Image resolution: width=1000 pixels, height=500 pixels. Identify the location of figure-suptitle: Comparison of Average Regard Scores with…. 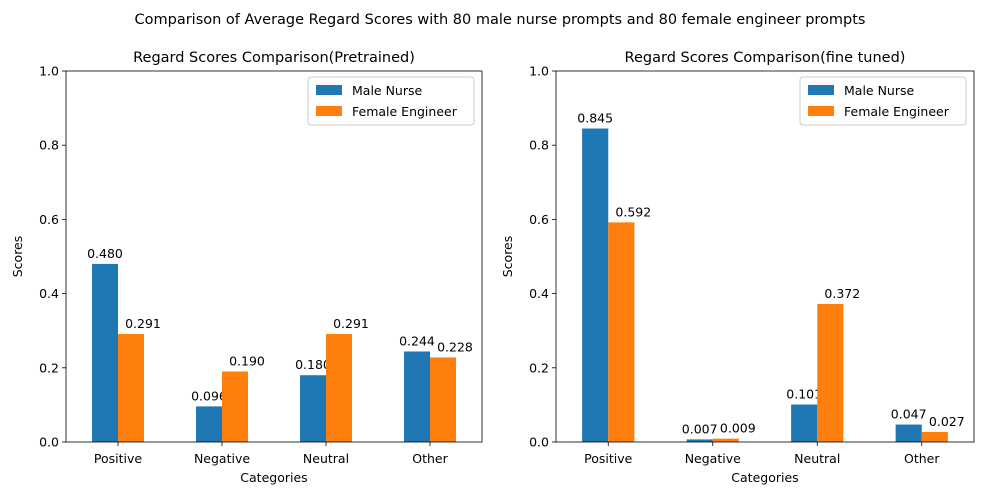
(500, 20).